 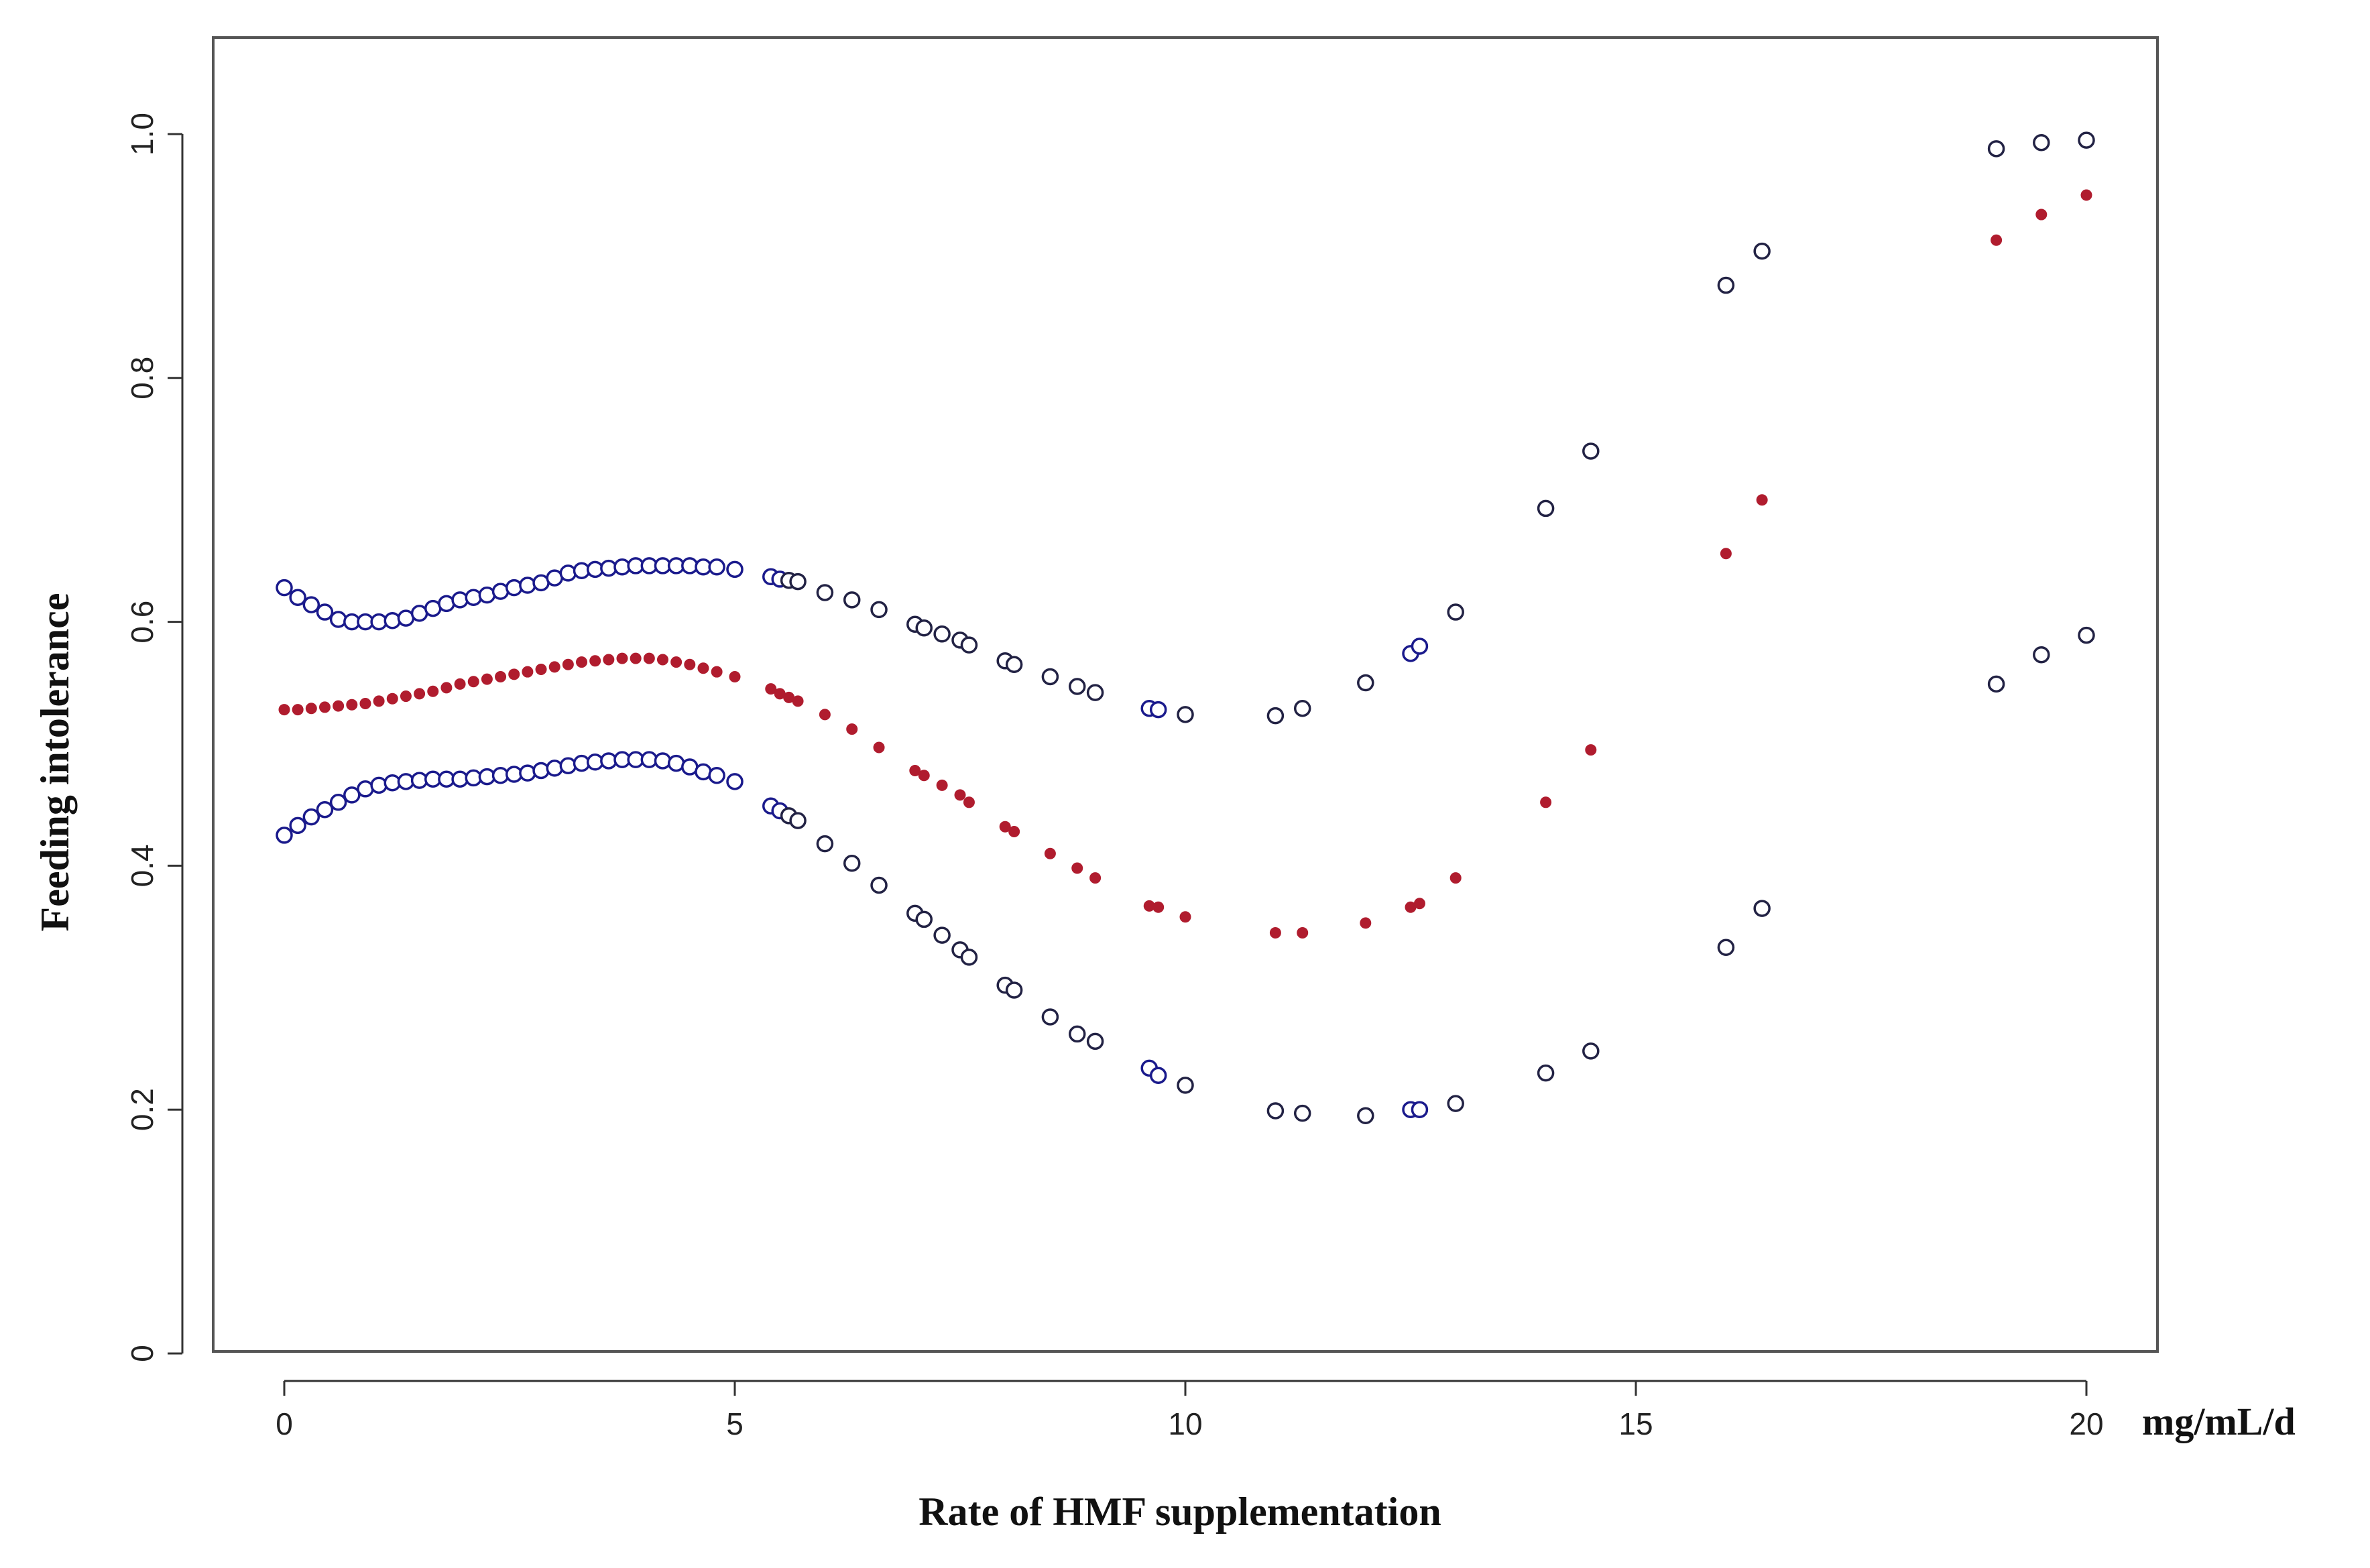 I want to click on x-axis-unit: mg/mL/d, so click(x=2219, y=1422).